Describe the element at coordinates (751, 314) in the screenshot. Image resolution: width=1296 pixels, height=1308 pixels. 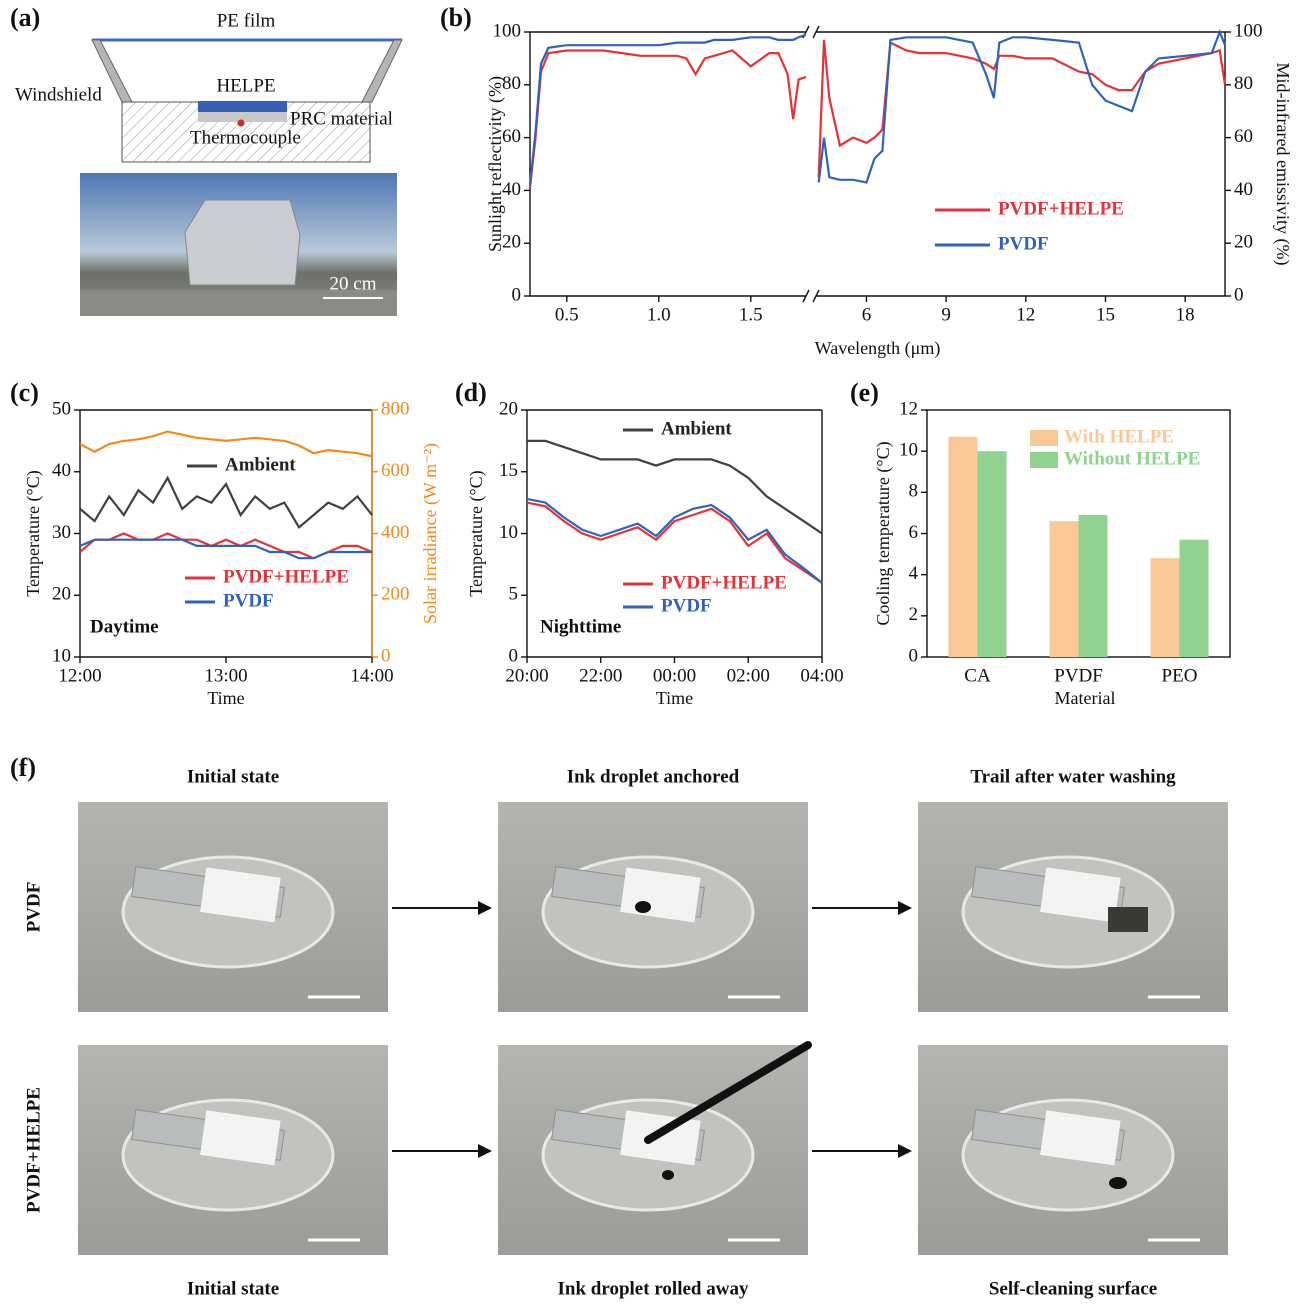
I see `x-tick-label: 1.5` at that location.